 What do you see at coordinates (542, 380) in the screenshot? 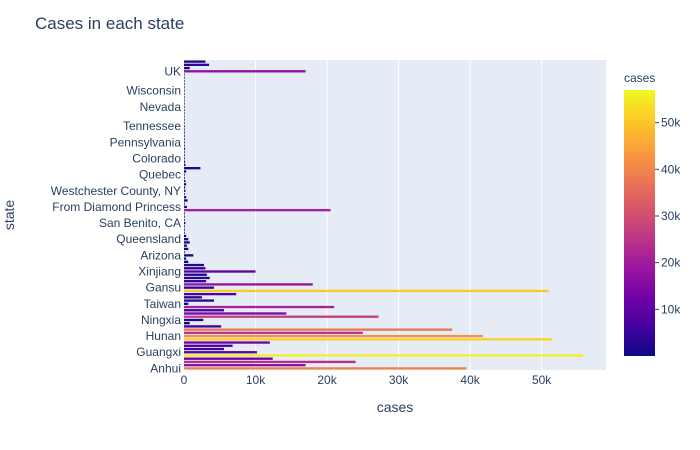
I see `x-tick-label: 50k` at bounding box center [542, 380].